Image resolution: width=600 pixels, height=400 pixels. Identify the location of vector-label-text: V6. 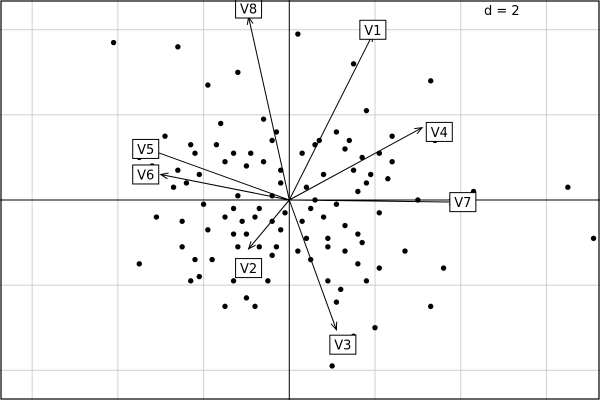
(145, 175).